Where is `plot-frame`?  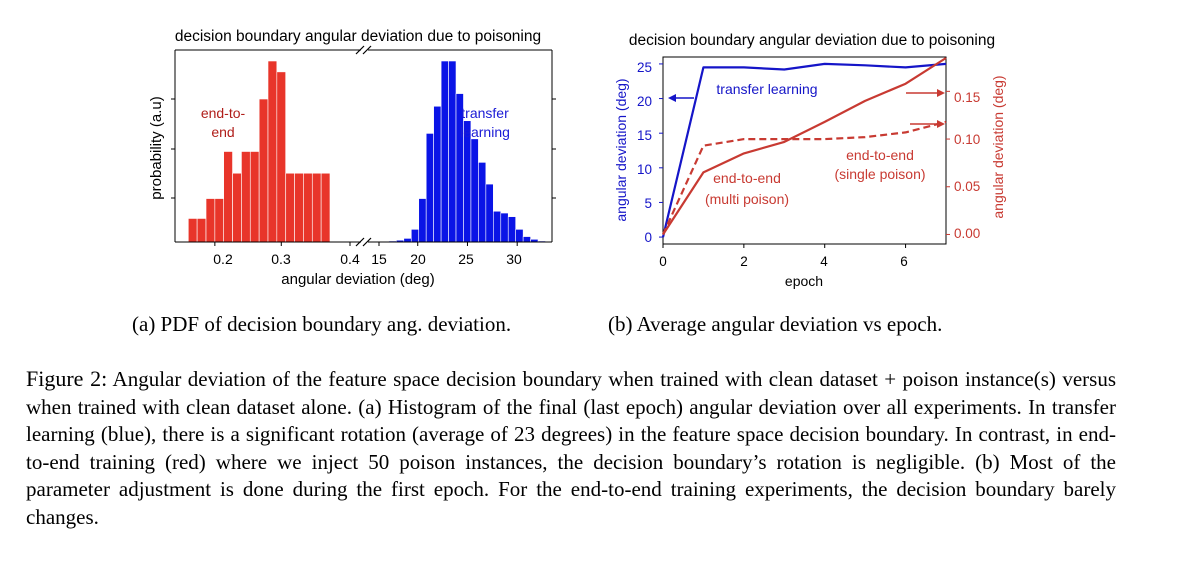
plot-frame is located at coordinates (804, 150).